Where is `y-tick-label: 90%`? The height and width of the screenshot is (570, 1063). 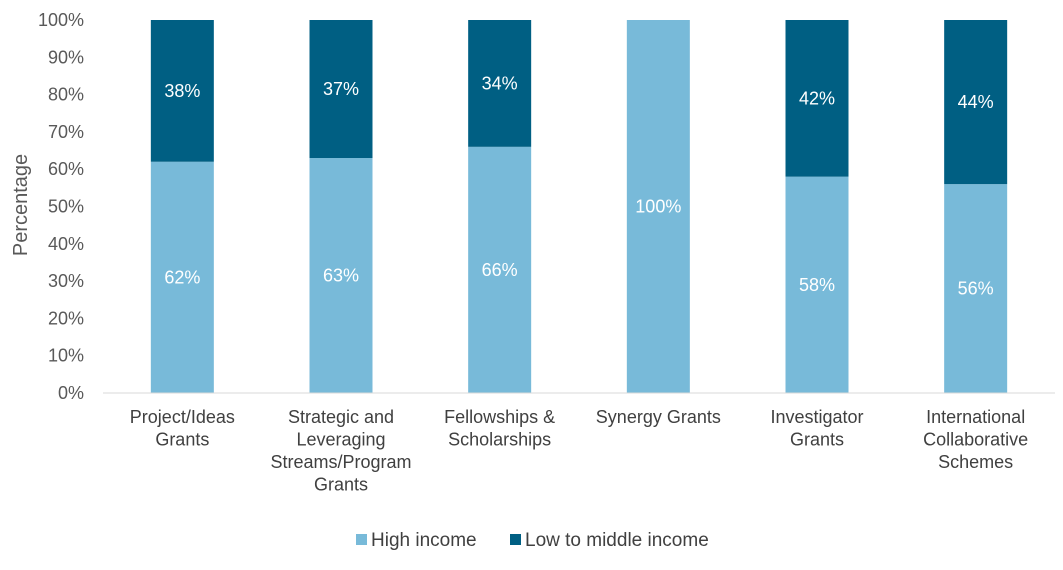
y-tick-label: 90% is located at coordinates (66, 57).